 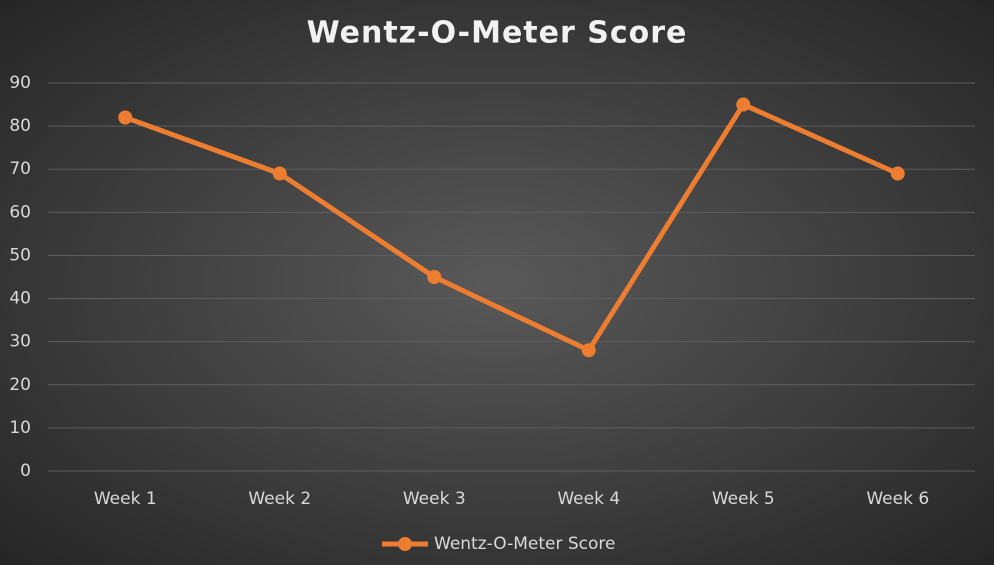 What do you see at coordinates (20, 83) in the screenshot?
I see `y-tick-label: 90` at bounding box center [20, 83].